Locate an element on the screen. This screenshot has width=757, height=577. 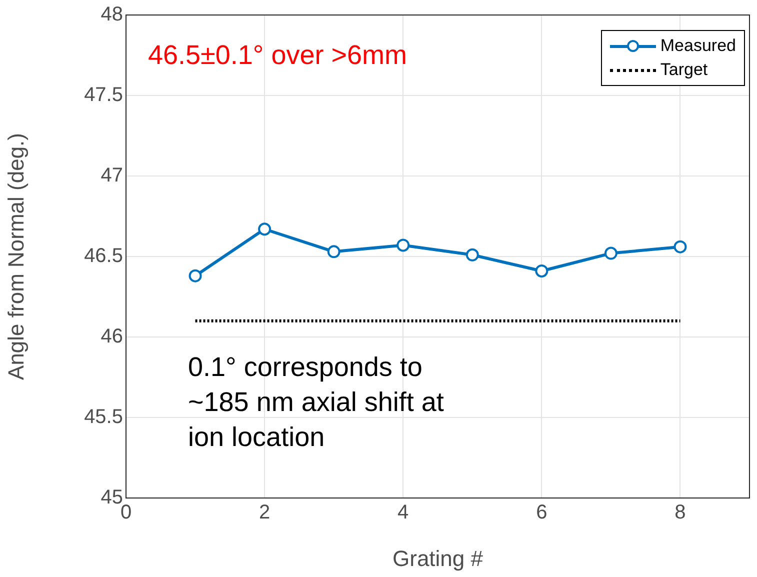
x-tick-label: 2 is located at coordinates (264, 513).